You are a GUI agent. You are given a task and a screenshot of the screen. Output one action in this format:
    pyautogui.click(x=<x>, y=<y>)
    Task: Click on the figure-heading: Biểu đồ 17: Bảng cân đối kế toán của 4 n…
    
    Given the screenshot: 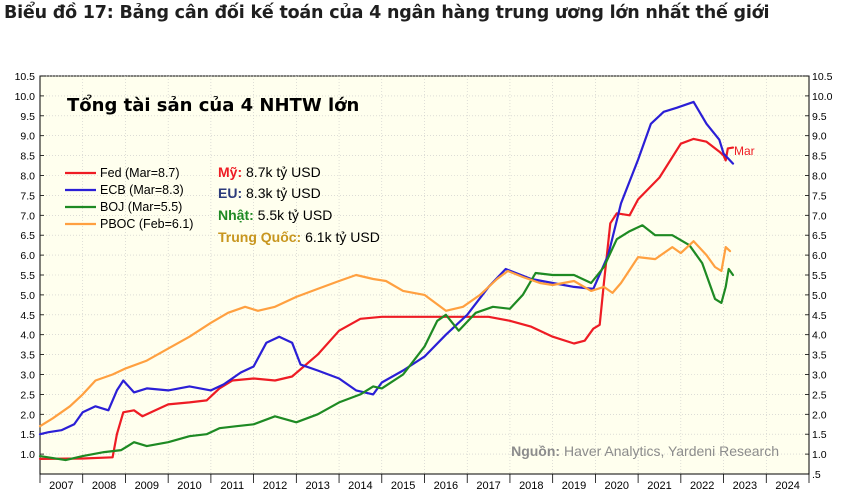 What is the action you would take?
    pyautogui.click(x=387, y=13)
    